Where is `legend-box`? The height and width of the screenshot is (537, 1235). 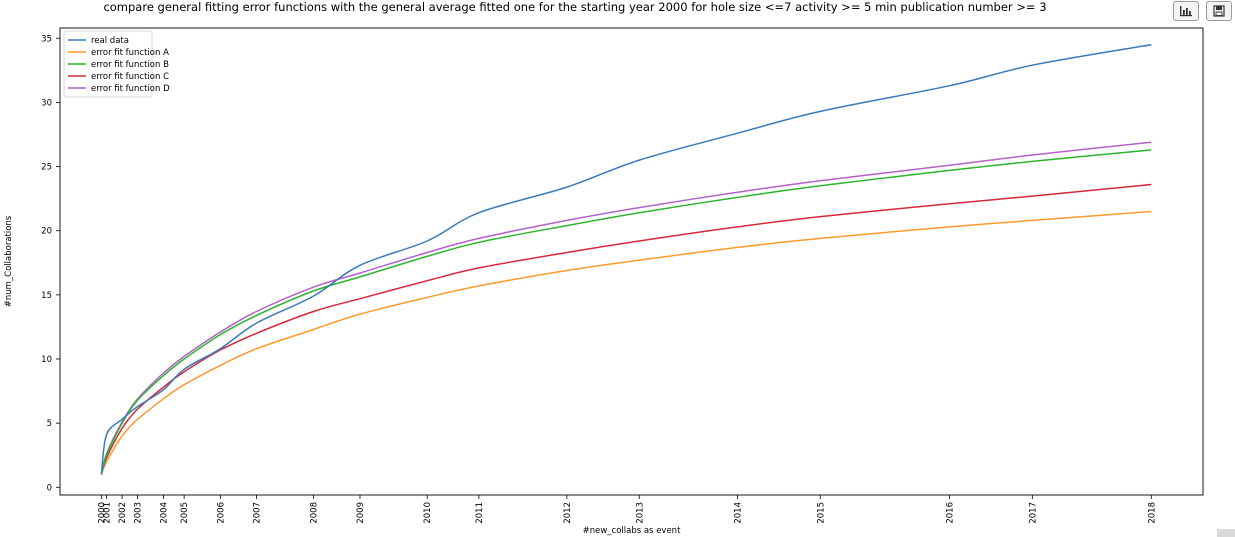
legend-box is located at coordinates (108, 64).